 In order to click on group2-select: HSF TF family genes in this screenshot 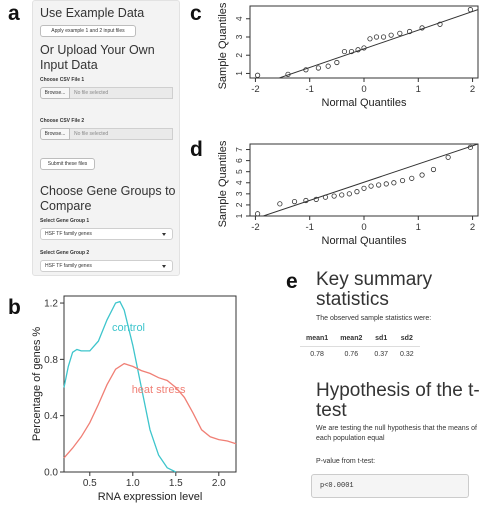, I will do `click(106, 266)`.